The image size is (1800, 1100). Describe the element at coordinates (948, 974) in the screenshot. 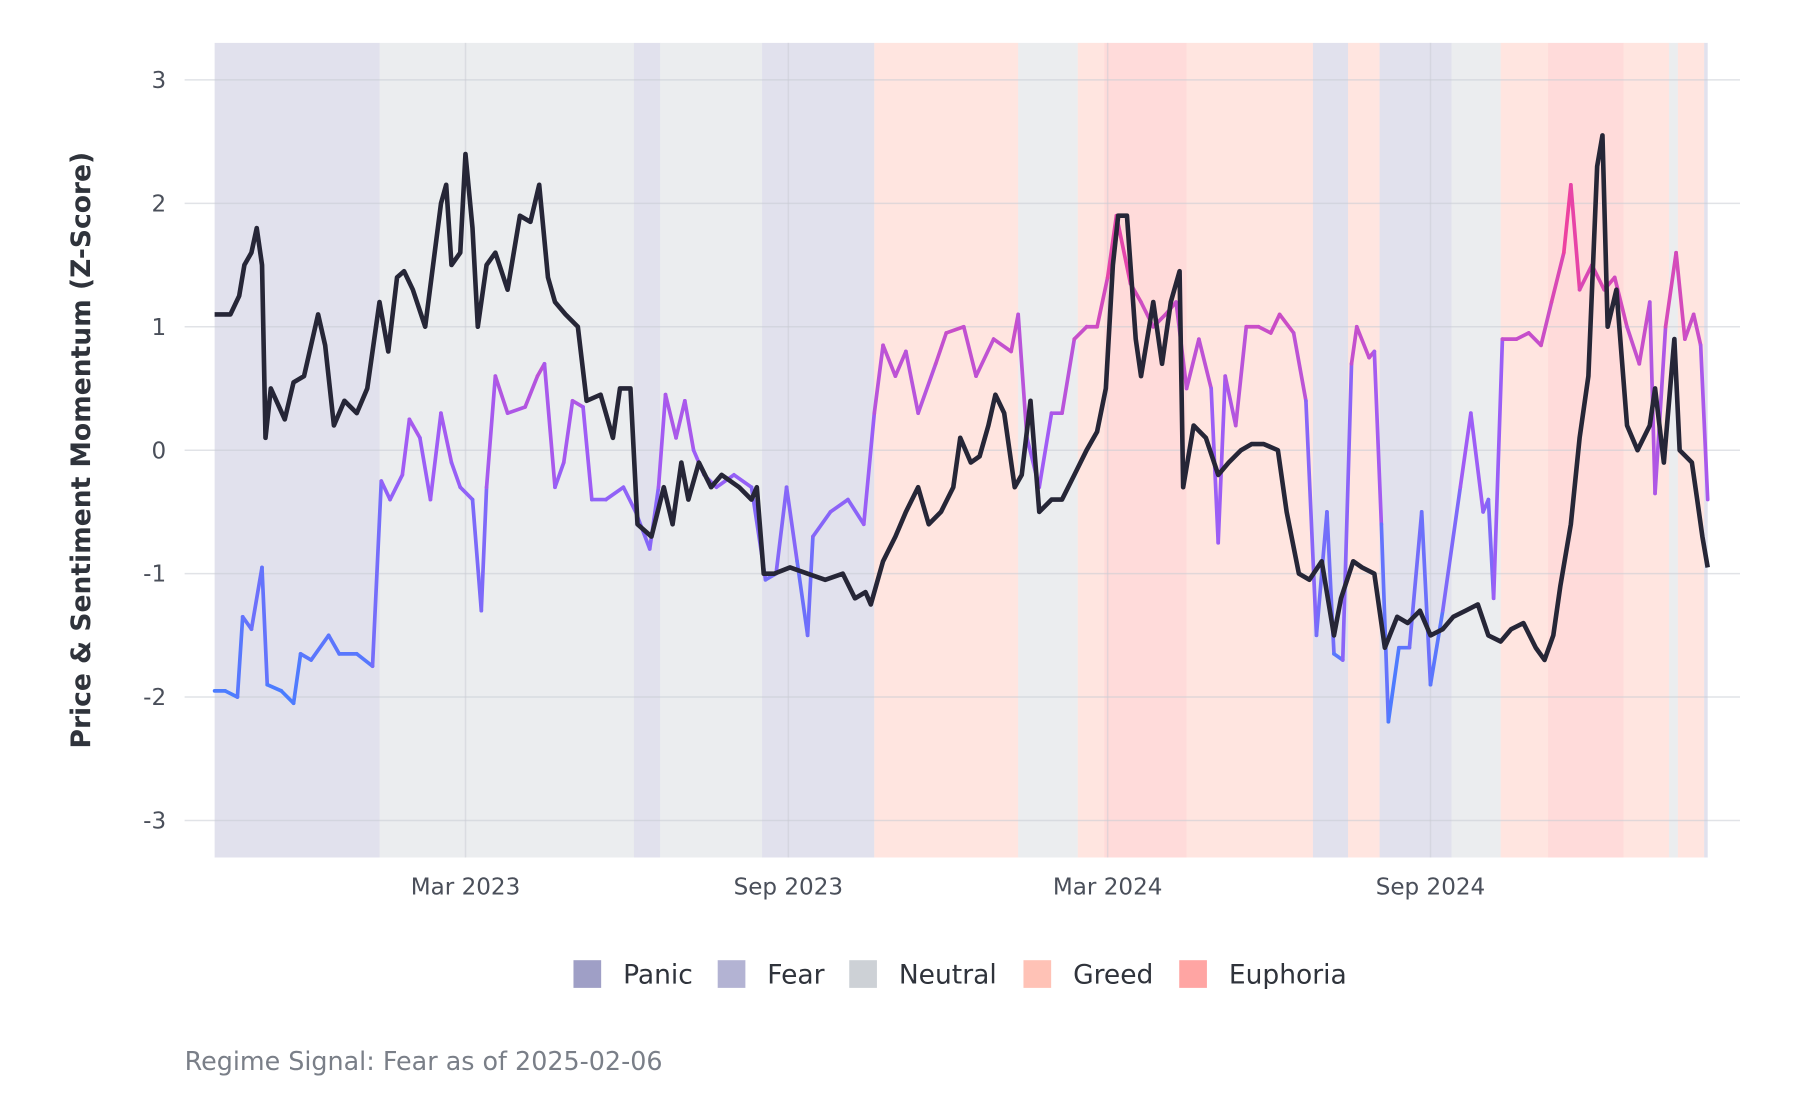

I see `legend-label: Neutral` at that location.